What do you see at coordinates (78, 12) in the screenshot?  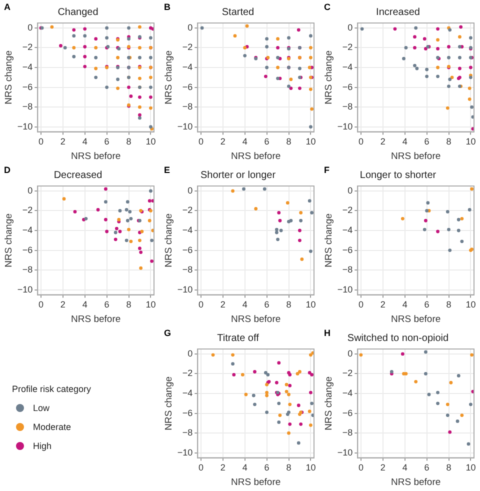 I see `chart-title: Changed` at bounding box center [78, 12].